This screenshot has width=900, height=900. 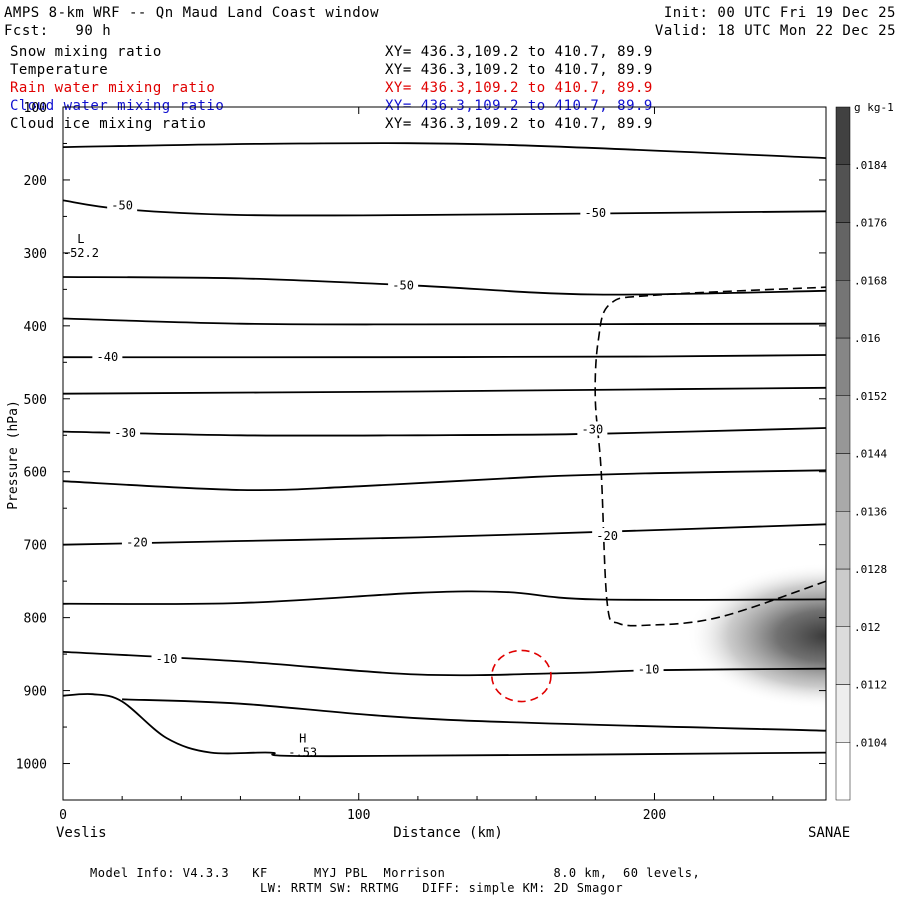 What do you see at coordinates (13, 455) in the screenshot?
I see `y-axis-label: Pressure (hPa)` at bounding box center [13, 455].